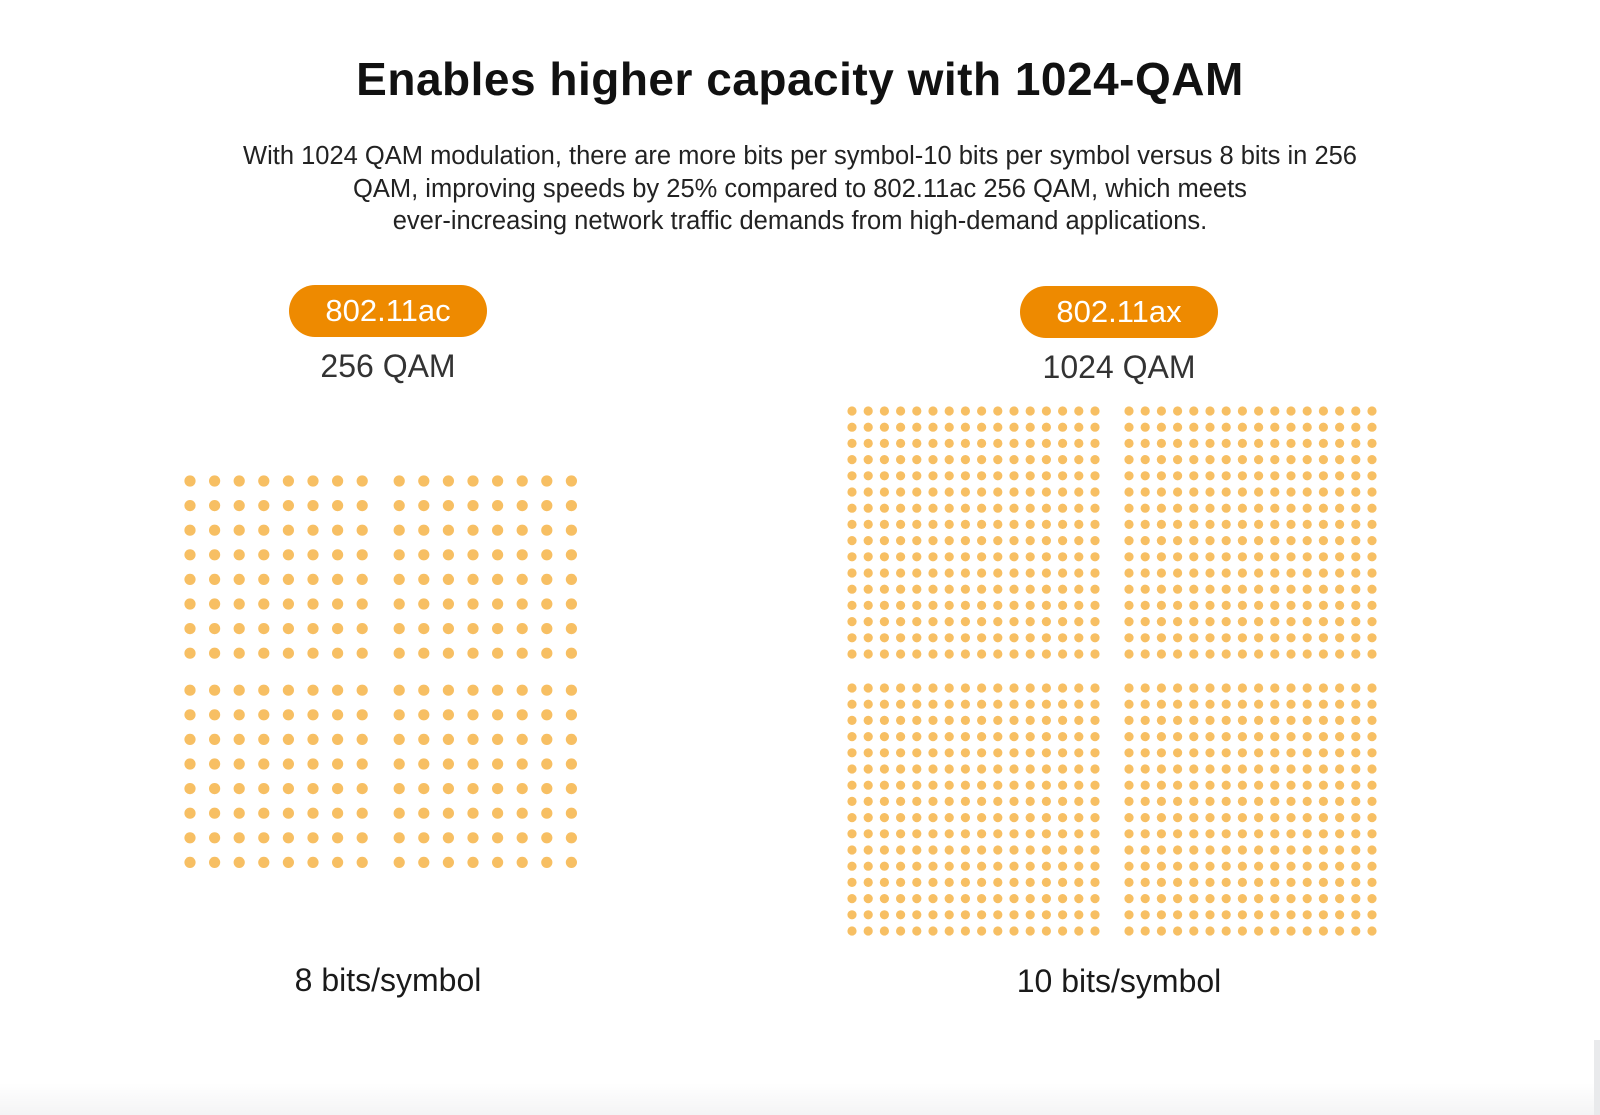  Describe the element at coordinates (1119, 367) in the screenshot. I see `modulation-label-ax: 1024 QAM` at that location.